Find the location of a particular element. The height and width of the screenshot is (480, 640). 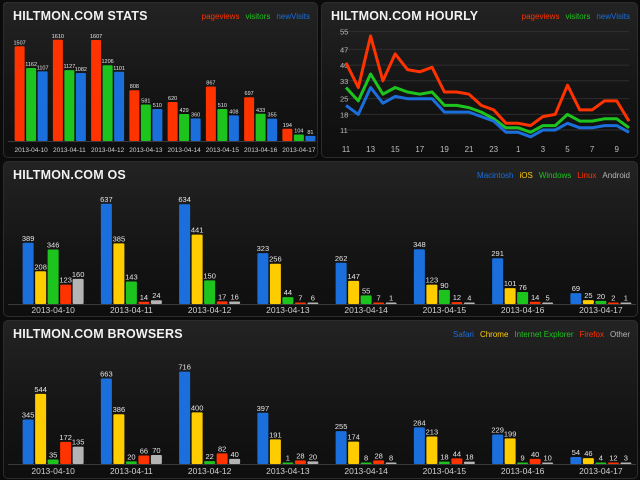

stats-legend: pageviews visitors newVisits is located at coordinates (253, 16).